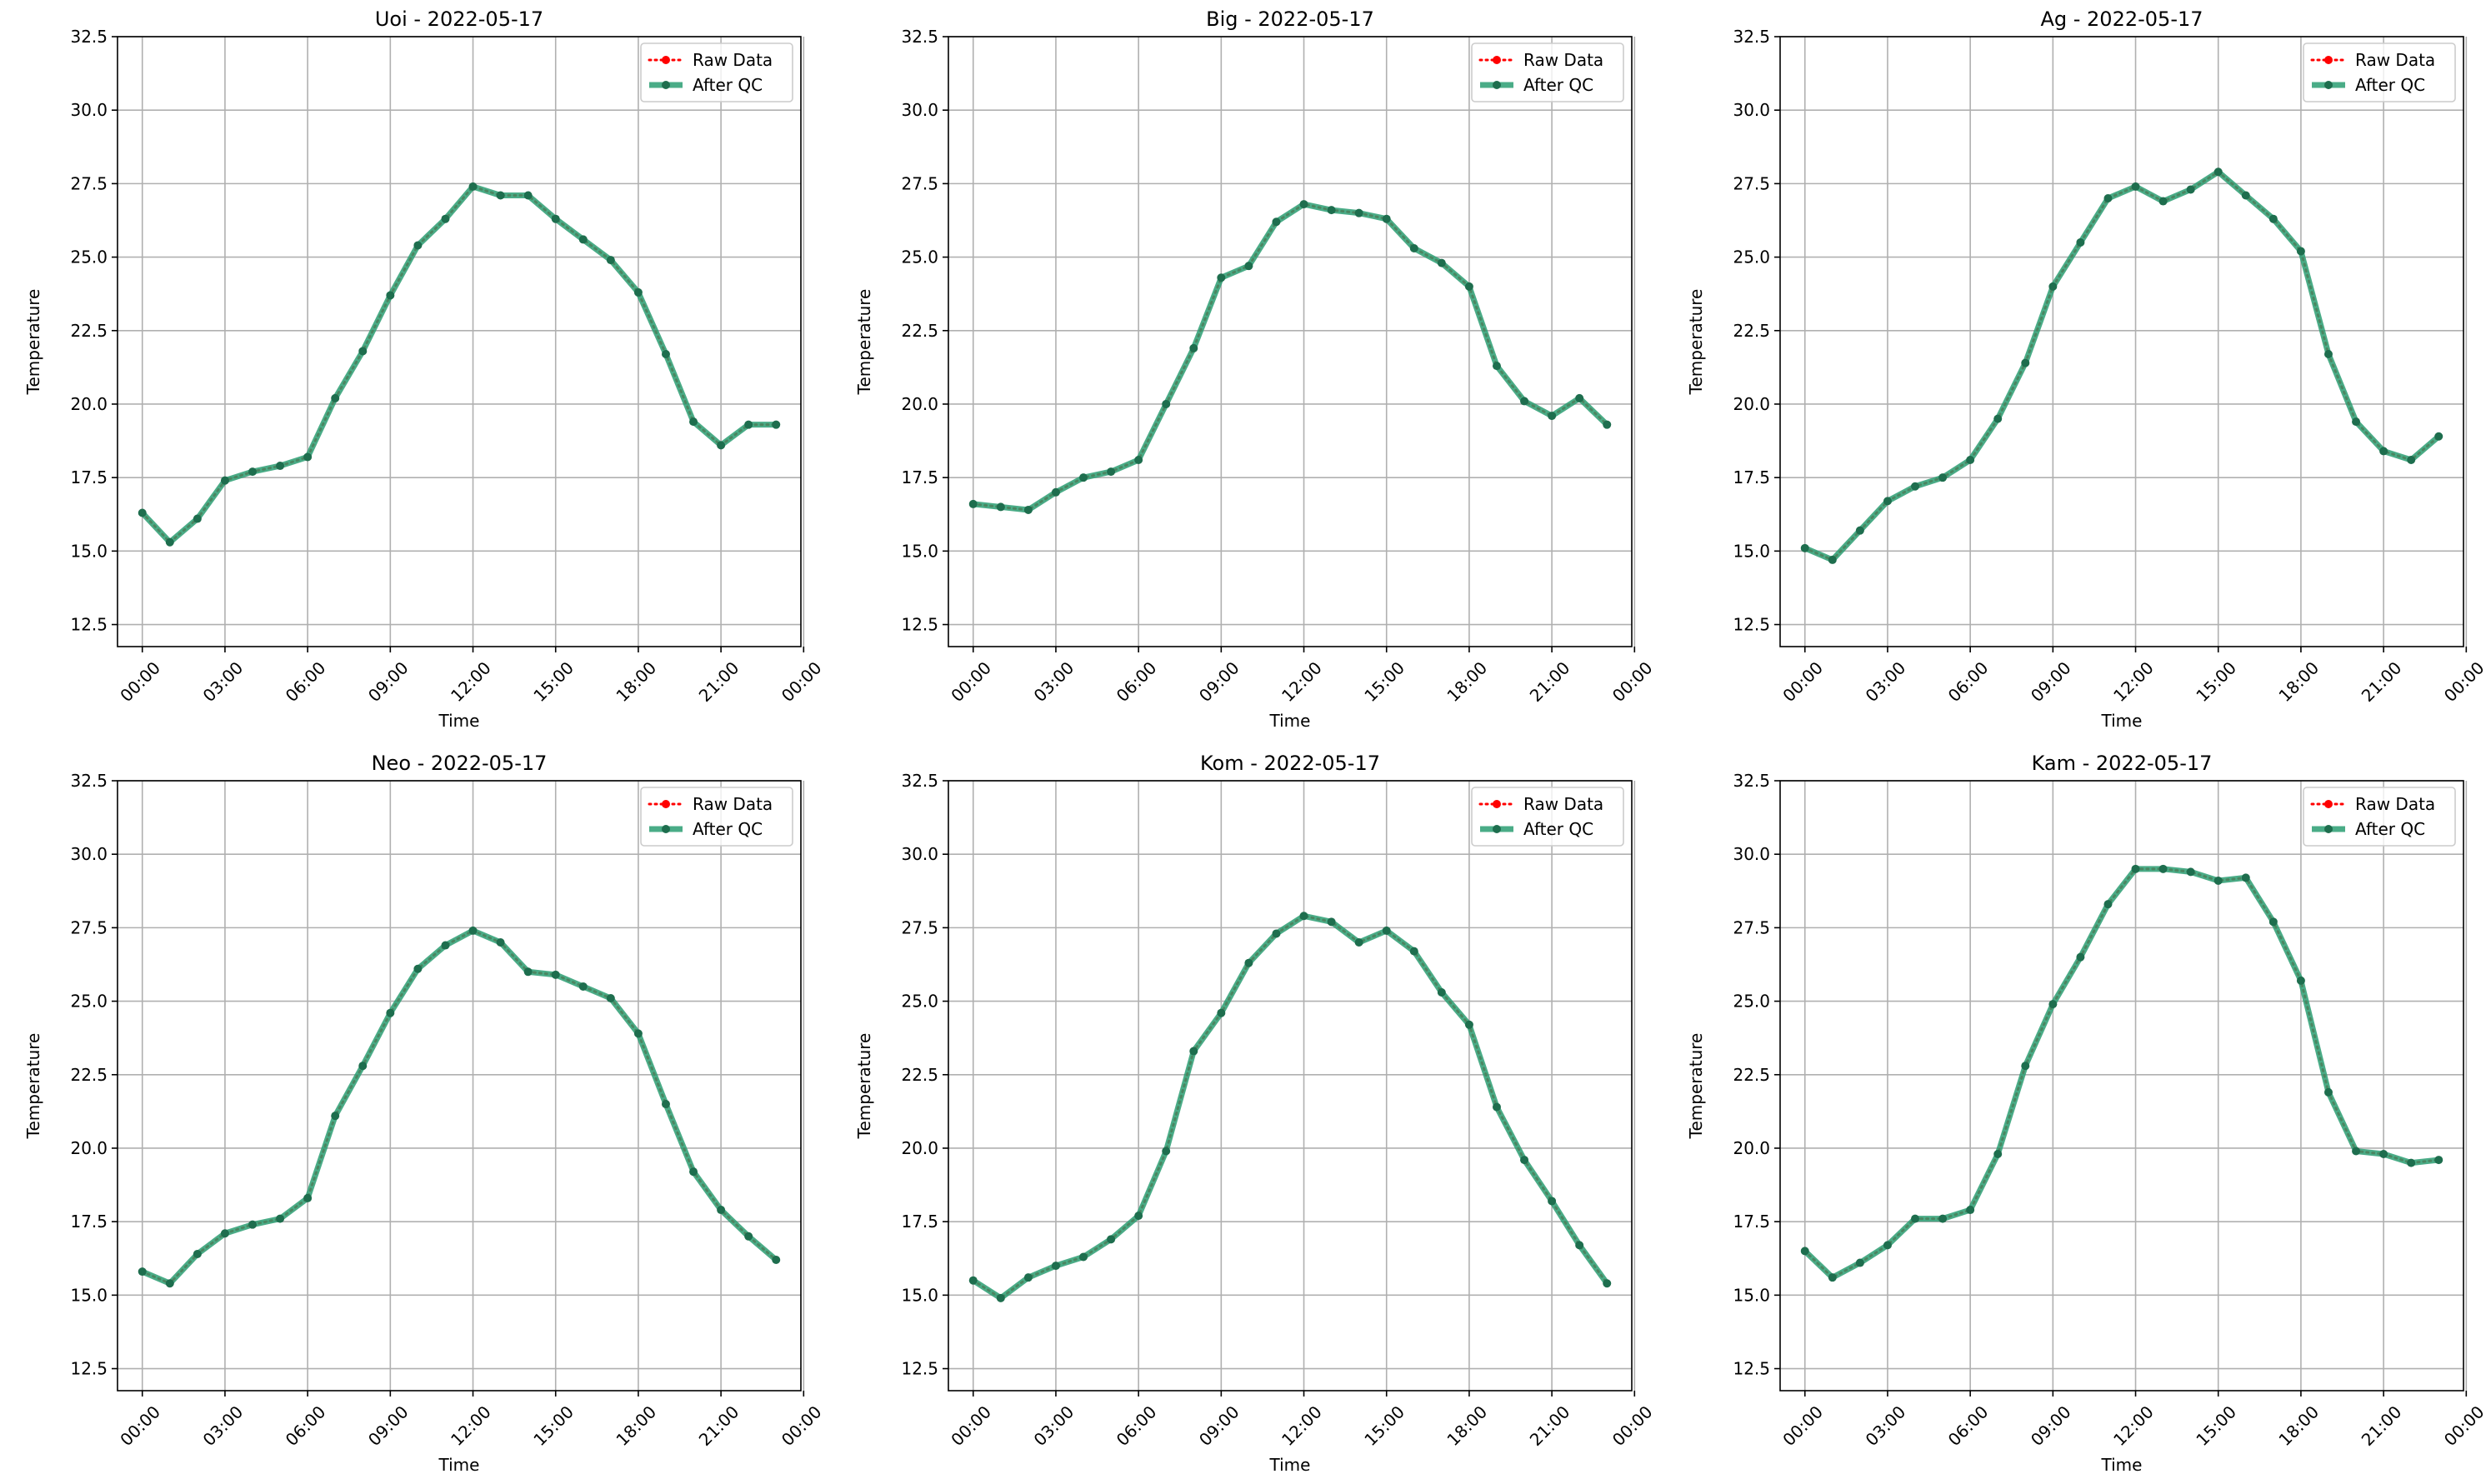 This screenshot has height=1484, width=2486. I want to click on x-tick-label: 21:00, so click(1550, 681).